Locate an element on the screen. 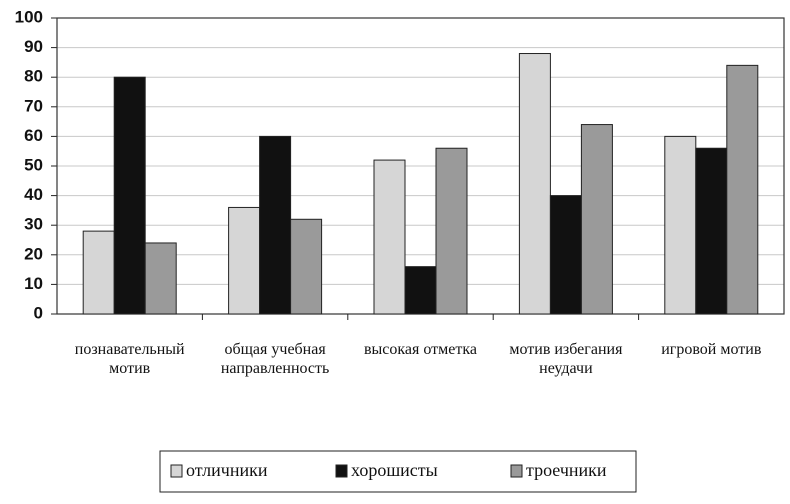 The height and width of the screenshot is (504, 790). x-tick-label: мотив избегания неудачи is located at coordinates (566, 359).